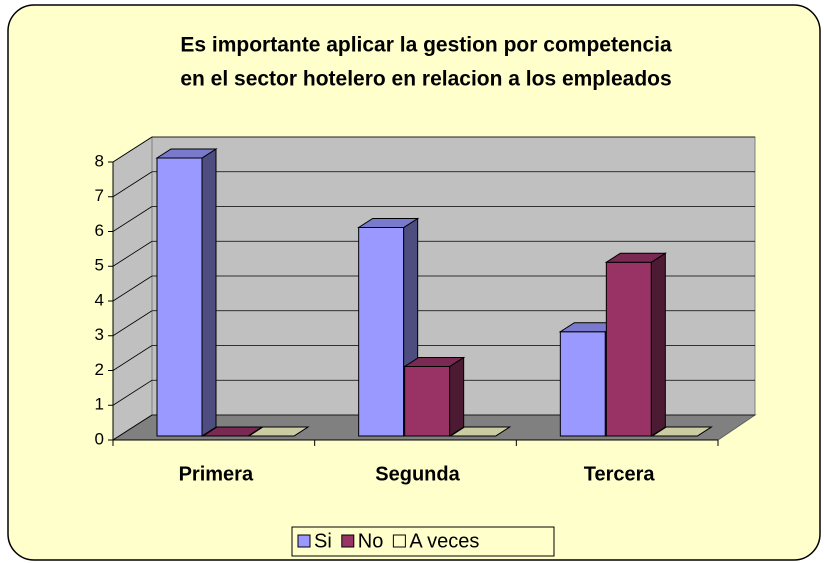  I want to click on x-tick-label: Primera, so click(216, 474).